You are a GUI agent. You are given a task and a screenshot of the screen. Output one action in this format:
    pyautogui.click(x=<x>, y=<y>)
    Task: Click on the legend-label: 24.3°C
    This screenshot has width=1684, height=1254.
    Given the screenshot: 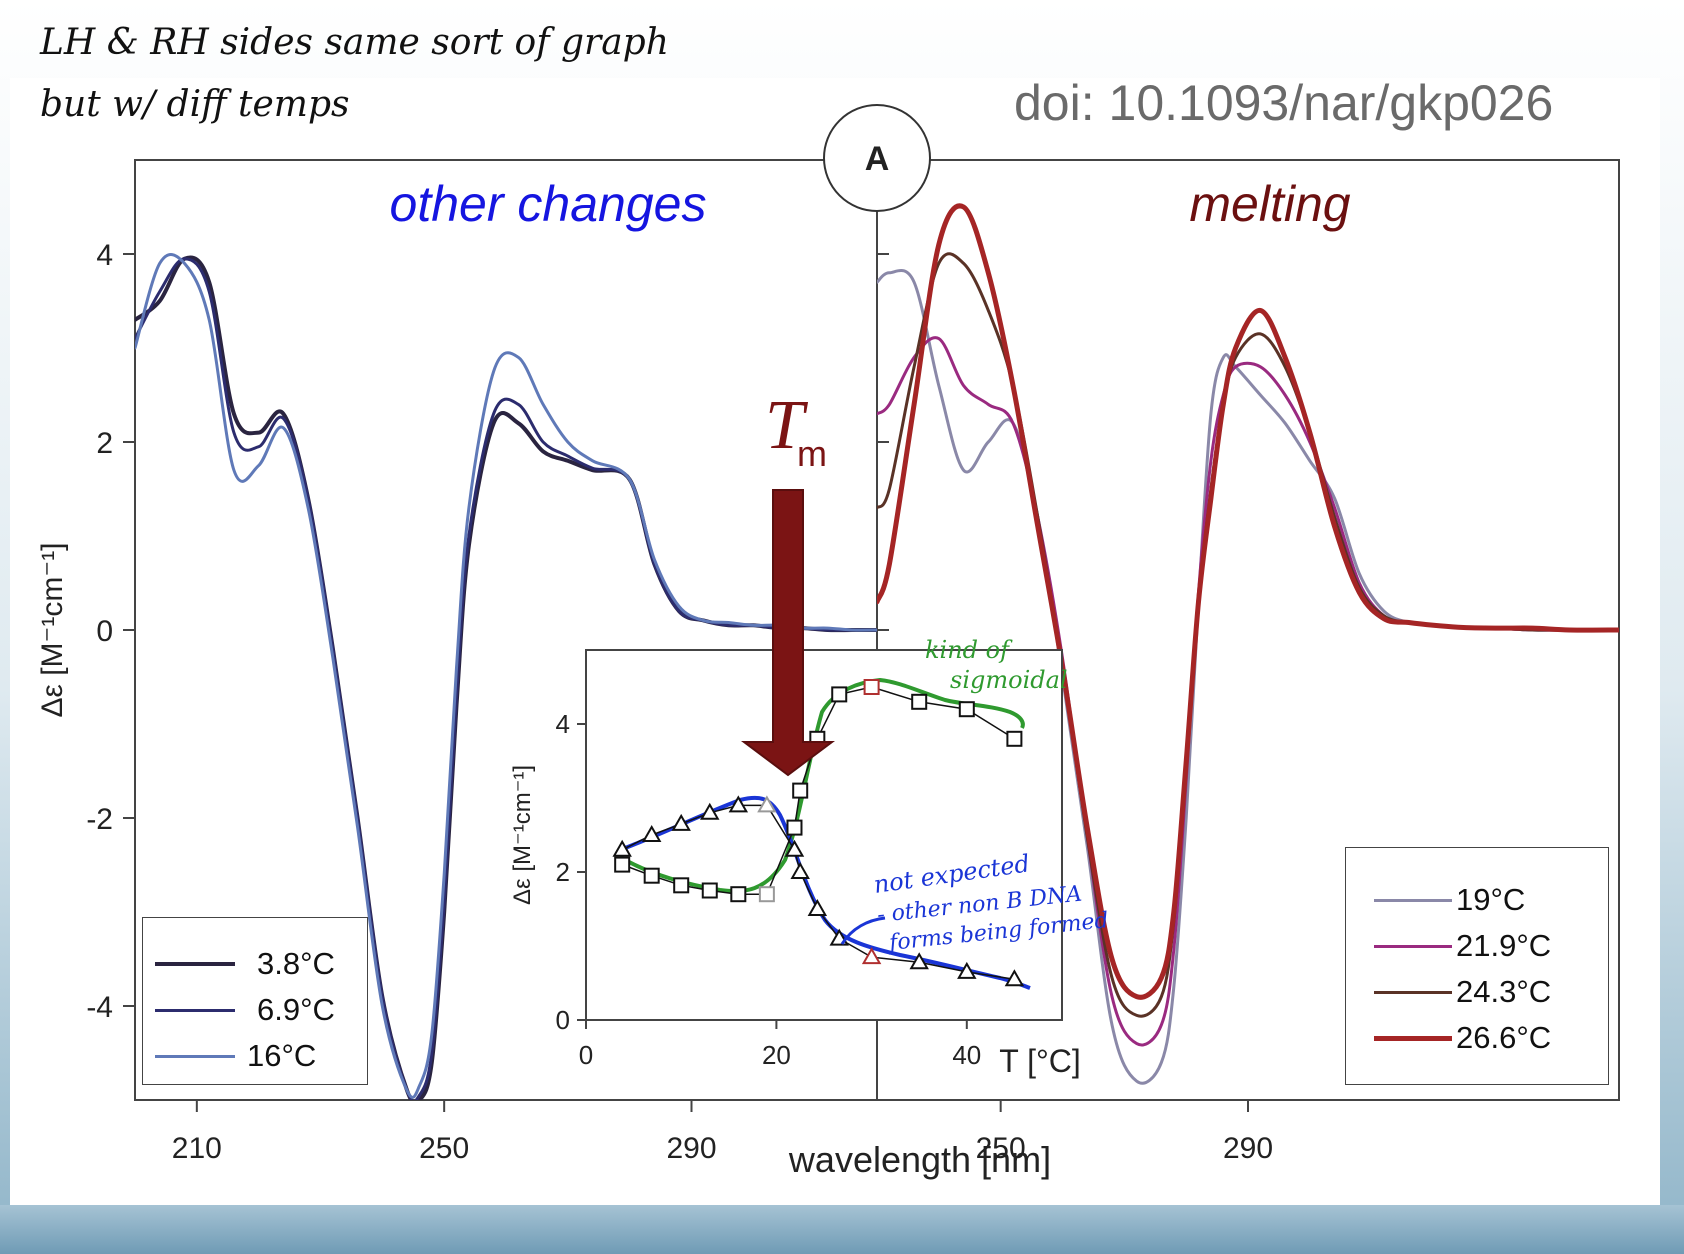 What is the action you would take?
    pyautogui.click(x=1504, y=991)
    